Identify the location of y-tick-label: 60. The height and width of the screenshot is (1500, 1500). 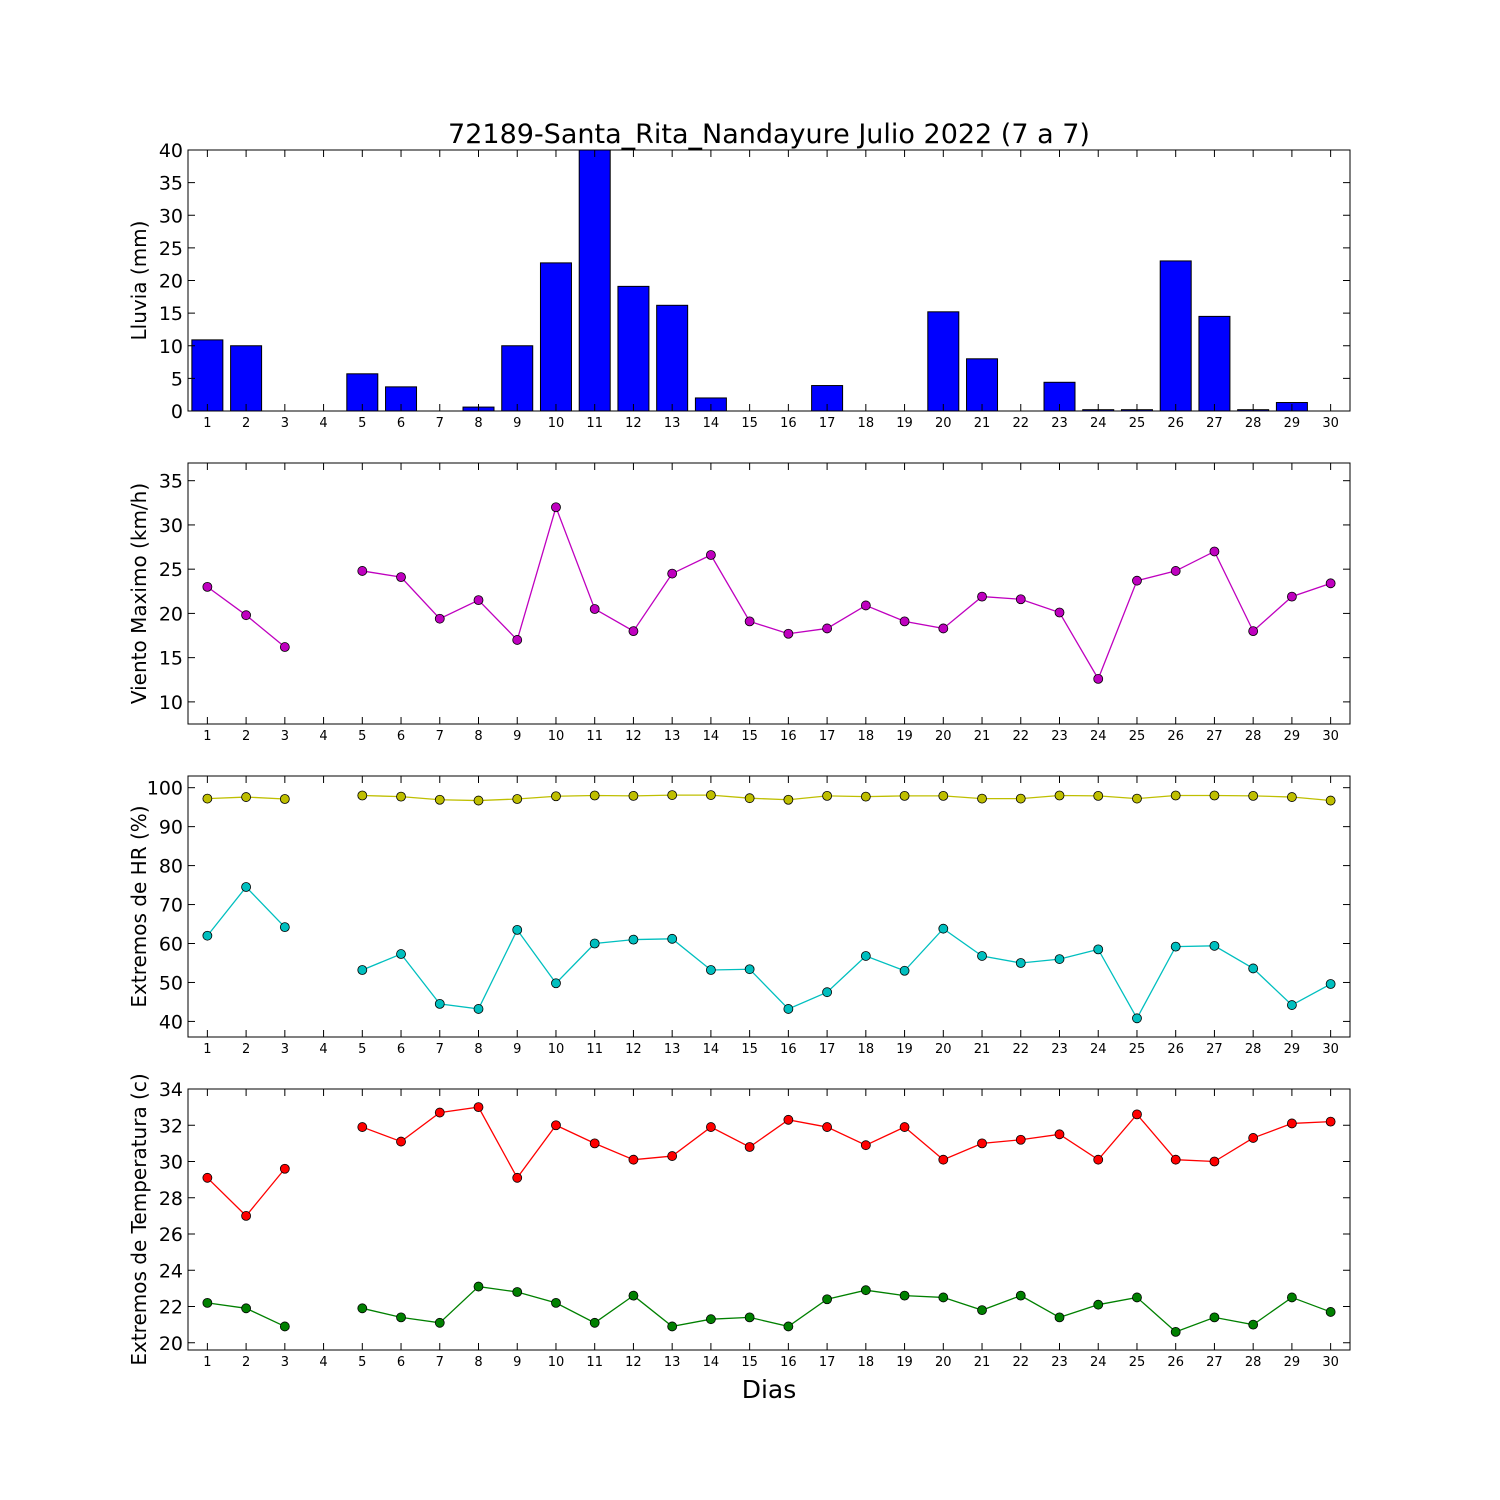
(171, 945).